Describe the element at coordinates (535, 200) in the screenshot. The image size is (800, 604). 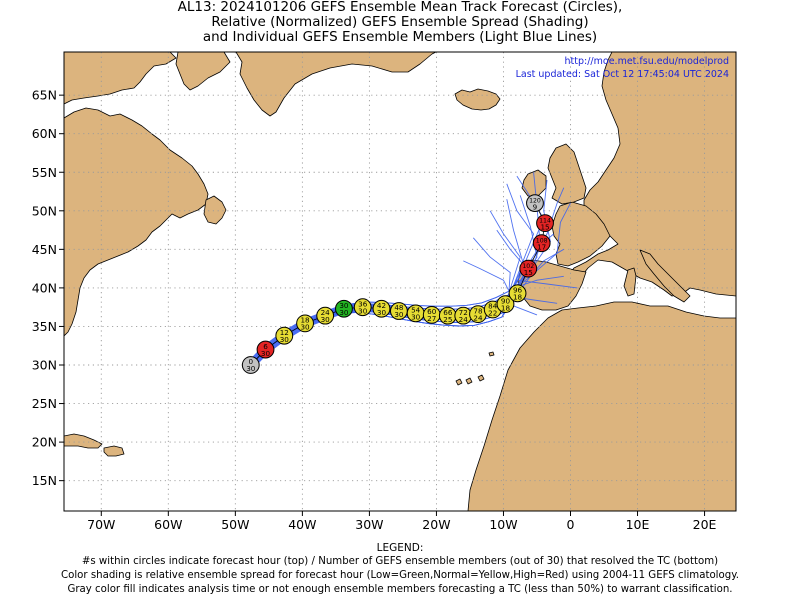
I see `forecast-hour-label: 120` at that location.